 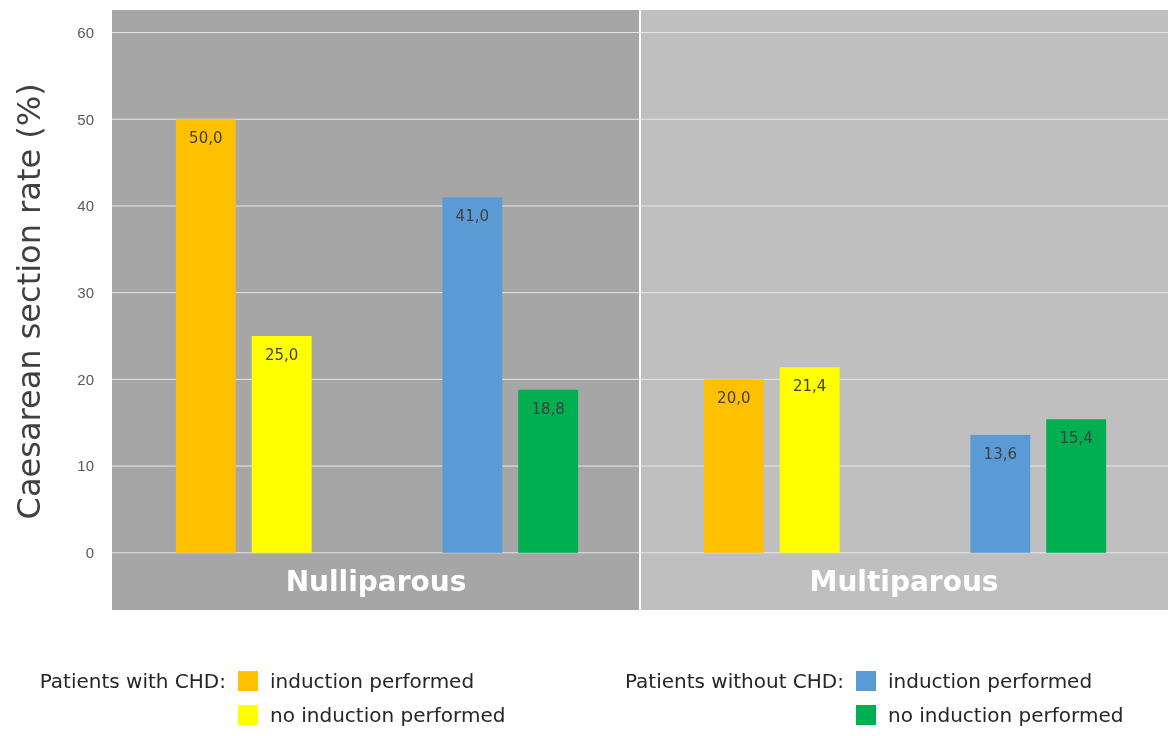 I want to click on data-label: 50,0, so click(x=206, y=138).